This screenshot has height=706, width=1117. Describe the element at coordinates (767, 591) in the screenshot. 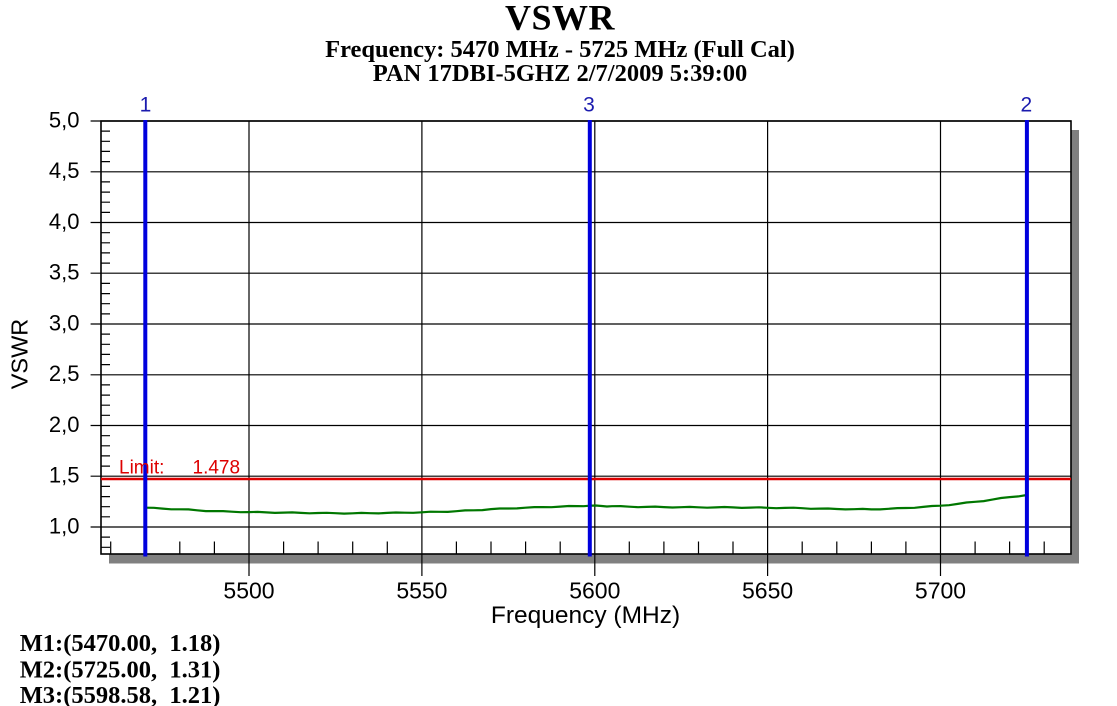

I see `svg-text: 5650` at that location.